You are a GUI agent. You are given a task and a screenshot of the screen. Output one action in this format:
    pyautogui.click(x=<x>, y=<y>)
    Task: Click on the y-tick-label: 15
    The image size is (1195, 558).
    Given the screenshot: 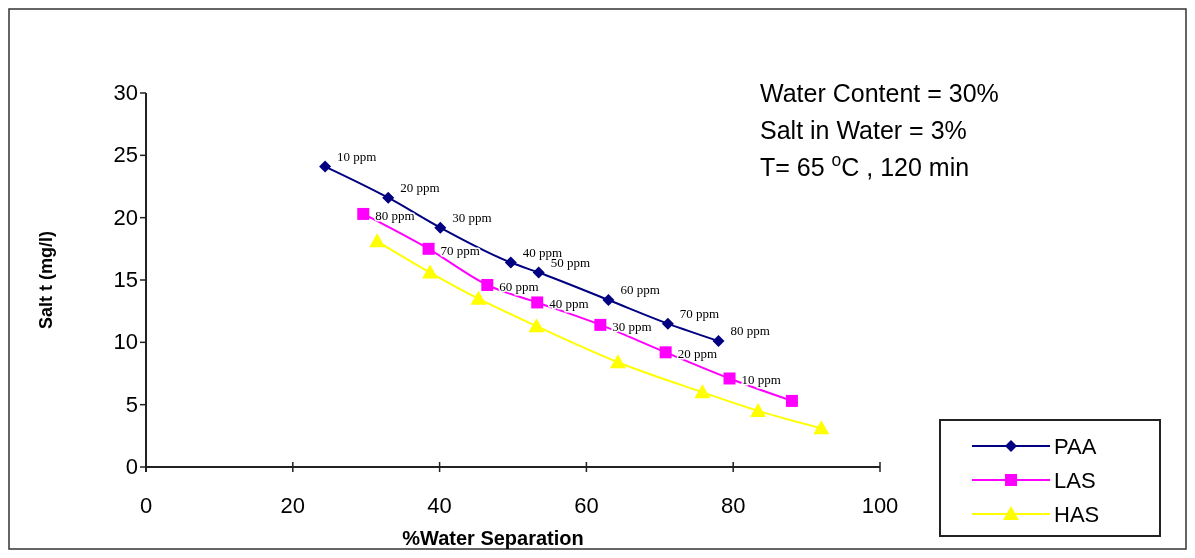 What is the action you would take?
    pyautogui.click(x=125, y=279)
    